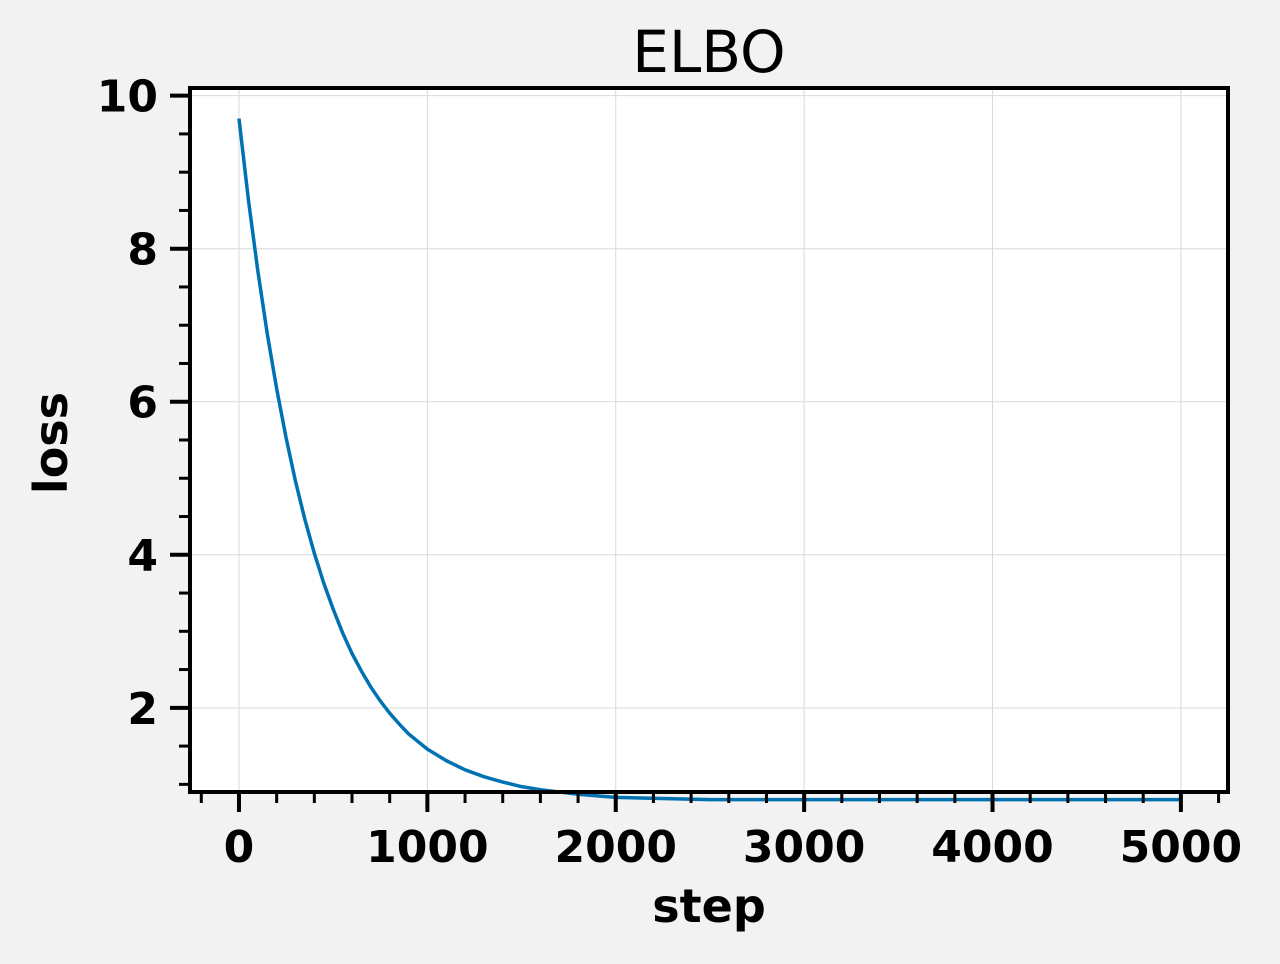 The height and width of the screenshot is (964, 1280). Describe the element at coordinates (708, 52) in the screenshot. I see `chart-title: ELBO` at that location.